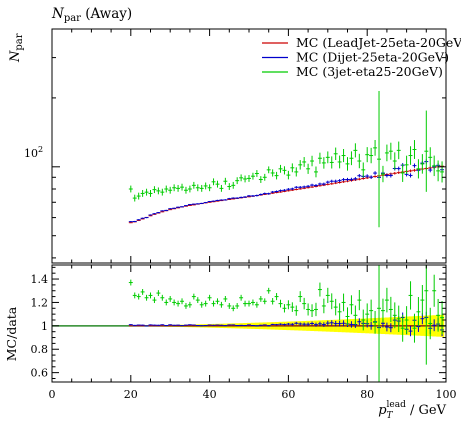 This screenshot has width=461, height=422. What do you see at coordinates (367, 394) in the screenshot?
I see `xtick-label: 80` at bounding box center [367, 394].